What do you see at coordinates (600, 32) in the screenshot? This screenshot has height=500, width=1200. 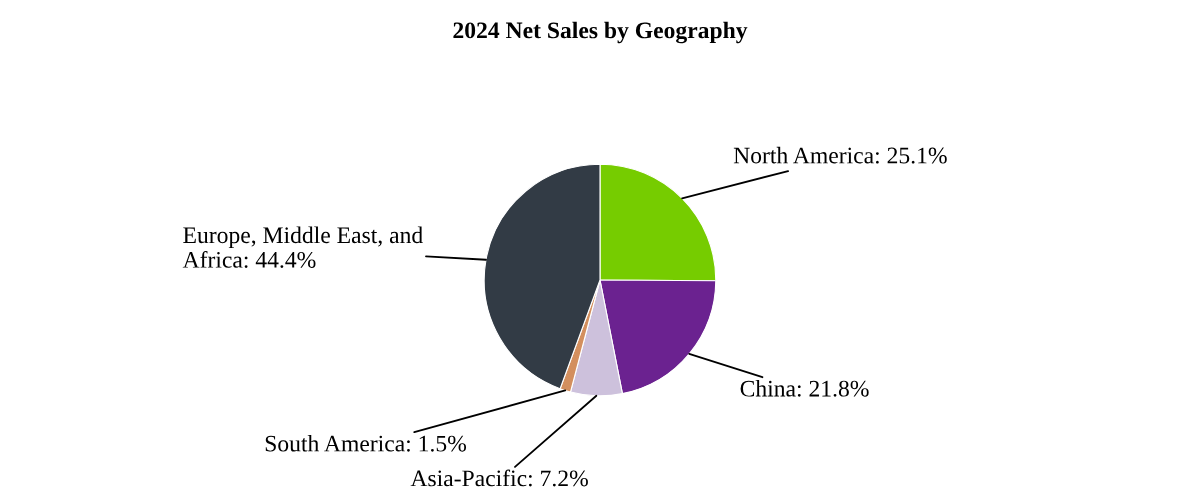 I see `chart-title: 2024 Net Sales by Geography` at bounding box center [600, 32].